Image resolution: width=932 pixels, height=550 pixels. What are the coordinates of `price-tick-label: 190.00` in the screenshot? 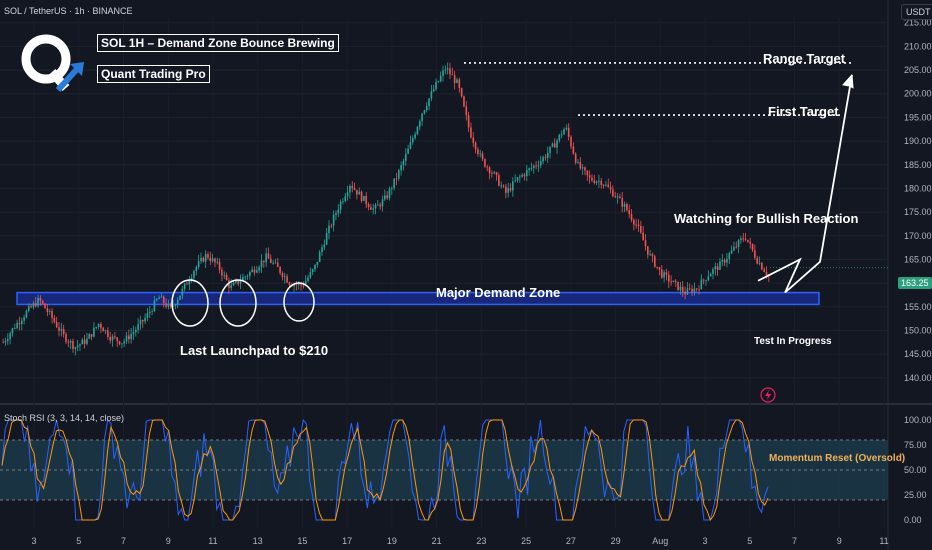 It's located at (918, 141).